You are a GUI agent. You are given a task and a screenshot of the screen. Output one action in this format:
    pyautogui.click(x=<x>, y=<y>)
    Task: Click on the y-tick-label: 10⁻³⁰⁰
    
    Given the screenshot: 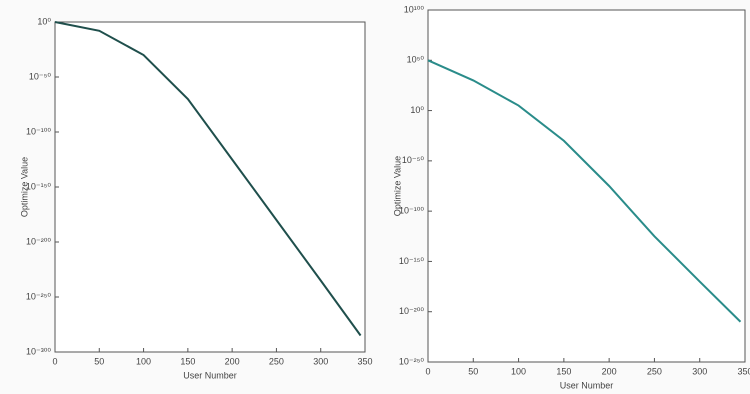 What is the action you would take?
    pyautogui.click(x=38, y=351)
    